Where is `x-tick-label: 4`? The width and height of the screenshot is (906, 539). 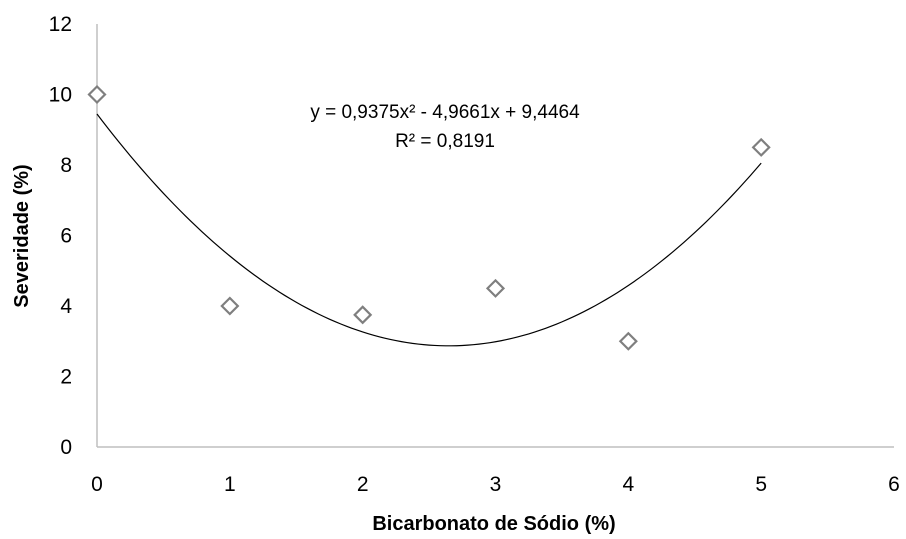 x-tick-label: 4 is located at coordinates (628, 484).